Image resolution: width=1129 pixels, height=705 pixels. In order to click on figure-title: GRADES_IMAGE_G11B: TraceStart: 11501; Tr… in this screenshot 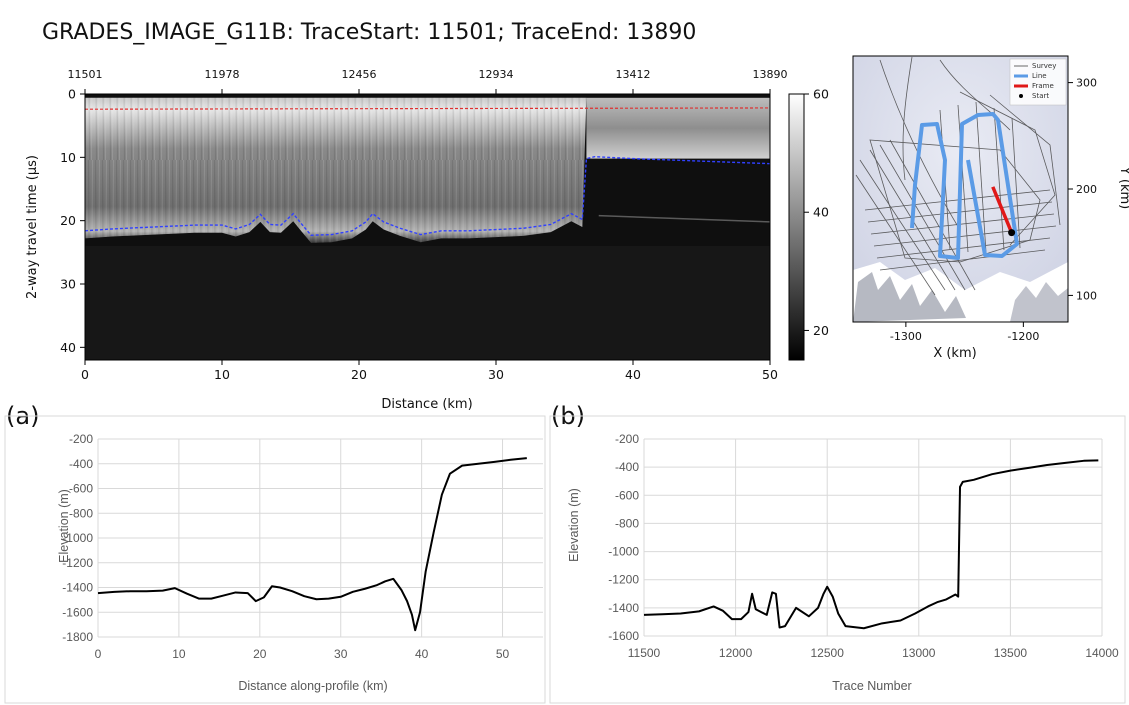, I will do `click(369, 32)`.